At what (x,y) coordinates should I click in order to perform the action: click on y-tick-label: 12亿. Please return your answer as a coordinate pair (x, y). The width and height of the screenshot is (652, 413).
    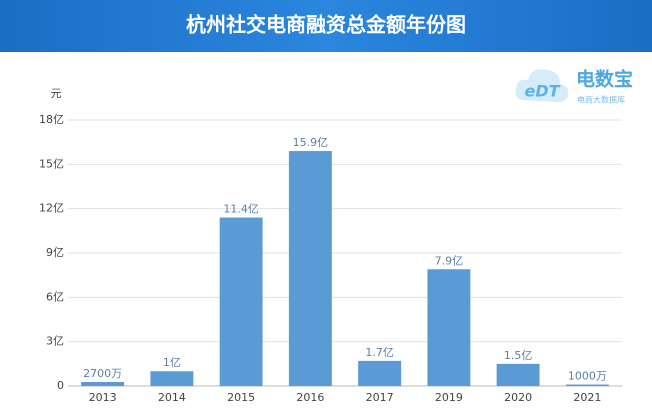
    Looking at the image, I should click on (51, 208).